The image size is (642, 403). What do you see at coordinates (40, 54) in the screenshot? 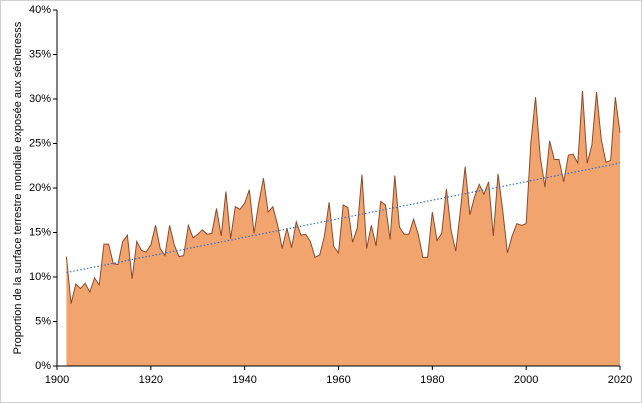
I see `y-tick-label: 35%` at bounding box center [40, 54].